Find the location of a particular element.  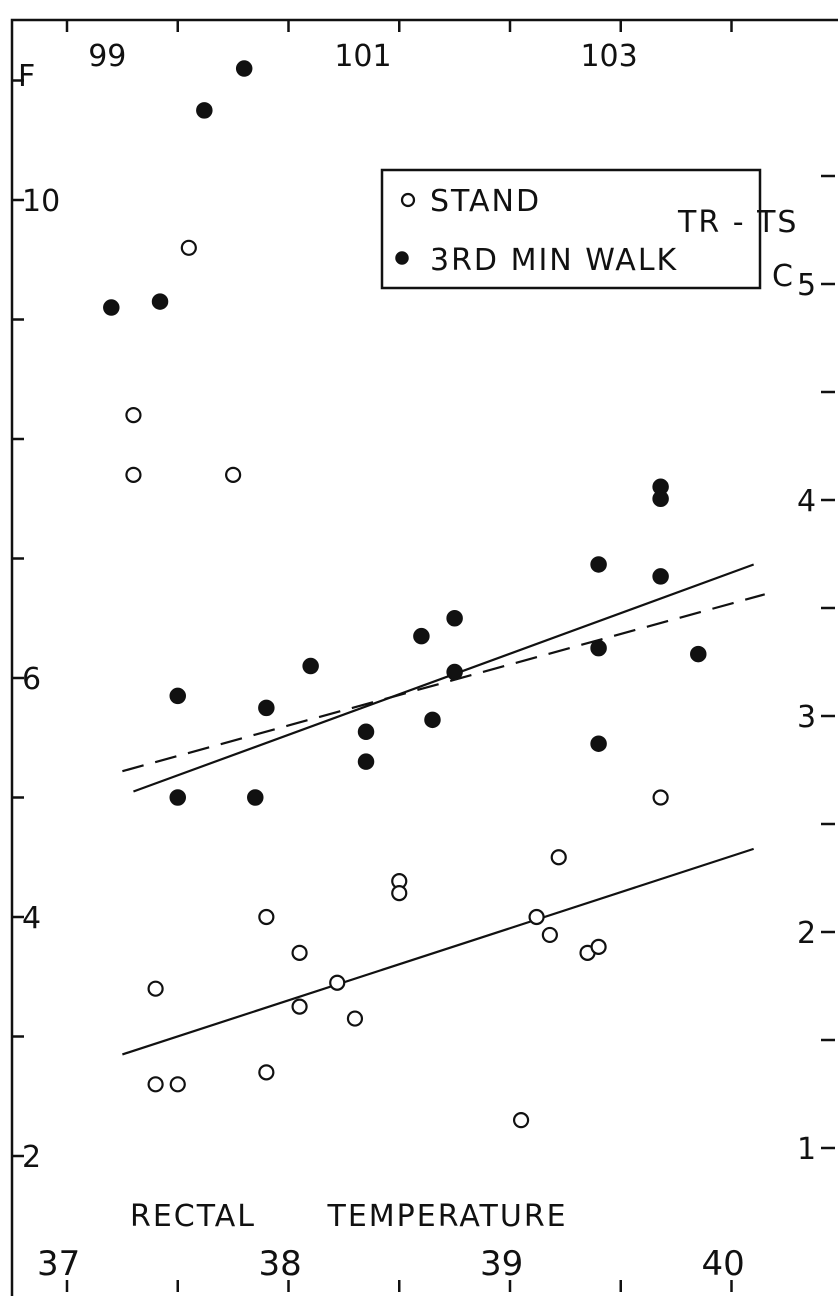

legend: STAND 3RD MIN WALK is located at coordinates (571, 229).